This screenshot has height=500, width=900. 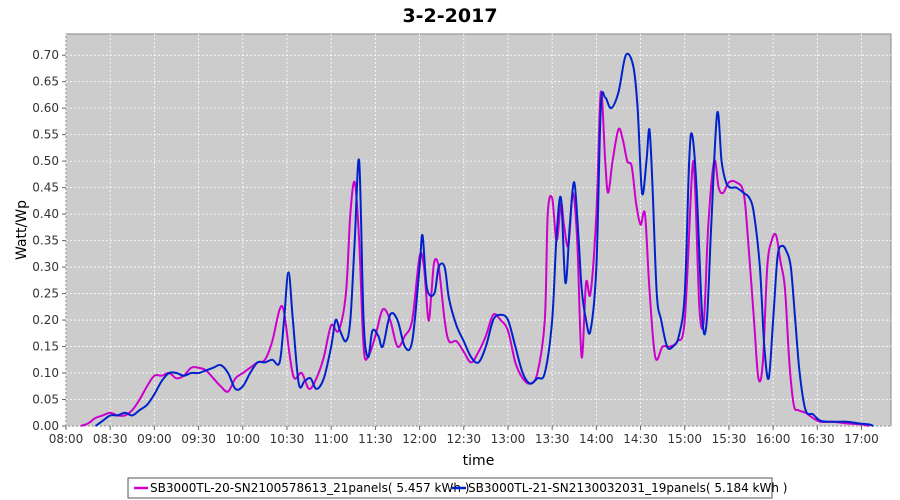 What do you see at coordinates (479, 461) in the screenshot?
I see `x-axis-label: time` at bounding box center [479, 461].